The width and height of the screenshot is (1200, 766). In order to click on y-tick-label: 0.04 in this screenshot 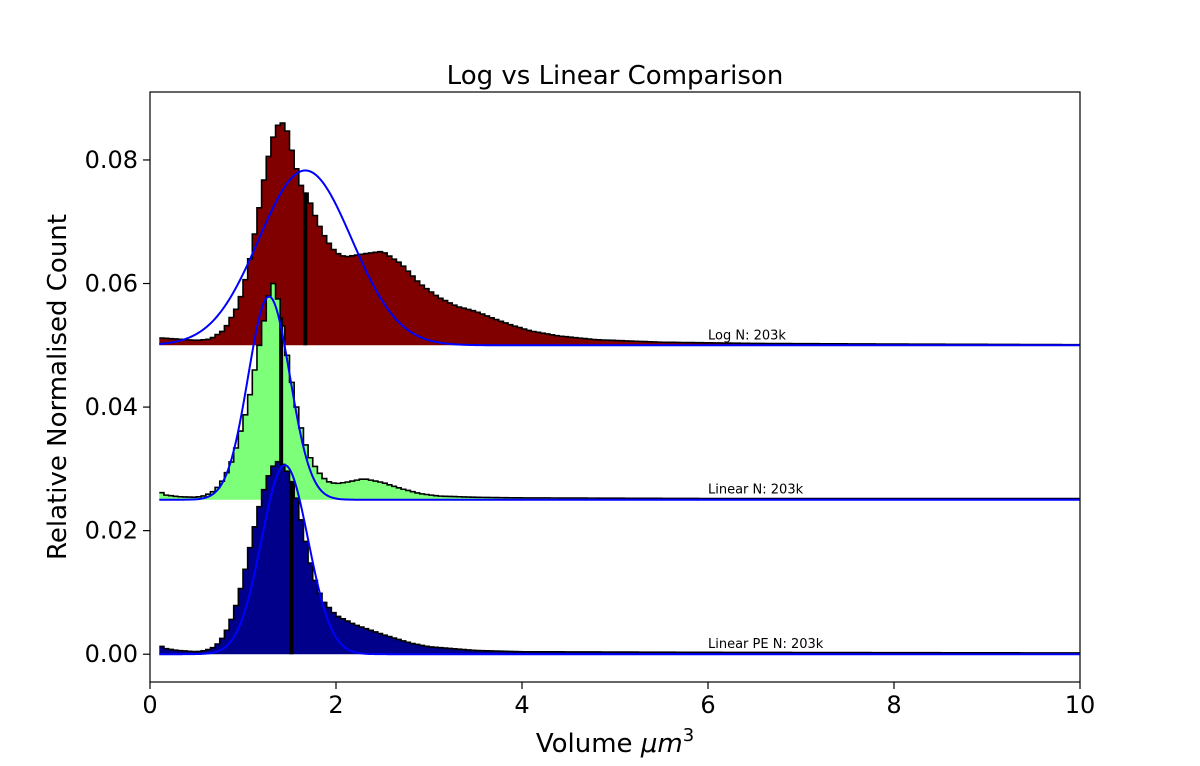, I will do `click(111, 407)`.